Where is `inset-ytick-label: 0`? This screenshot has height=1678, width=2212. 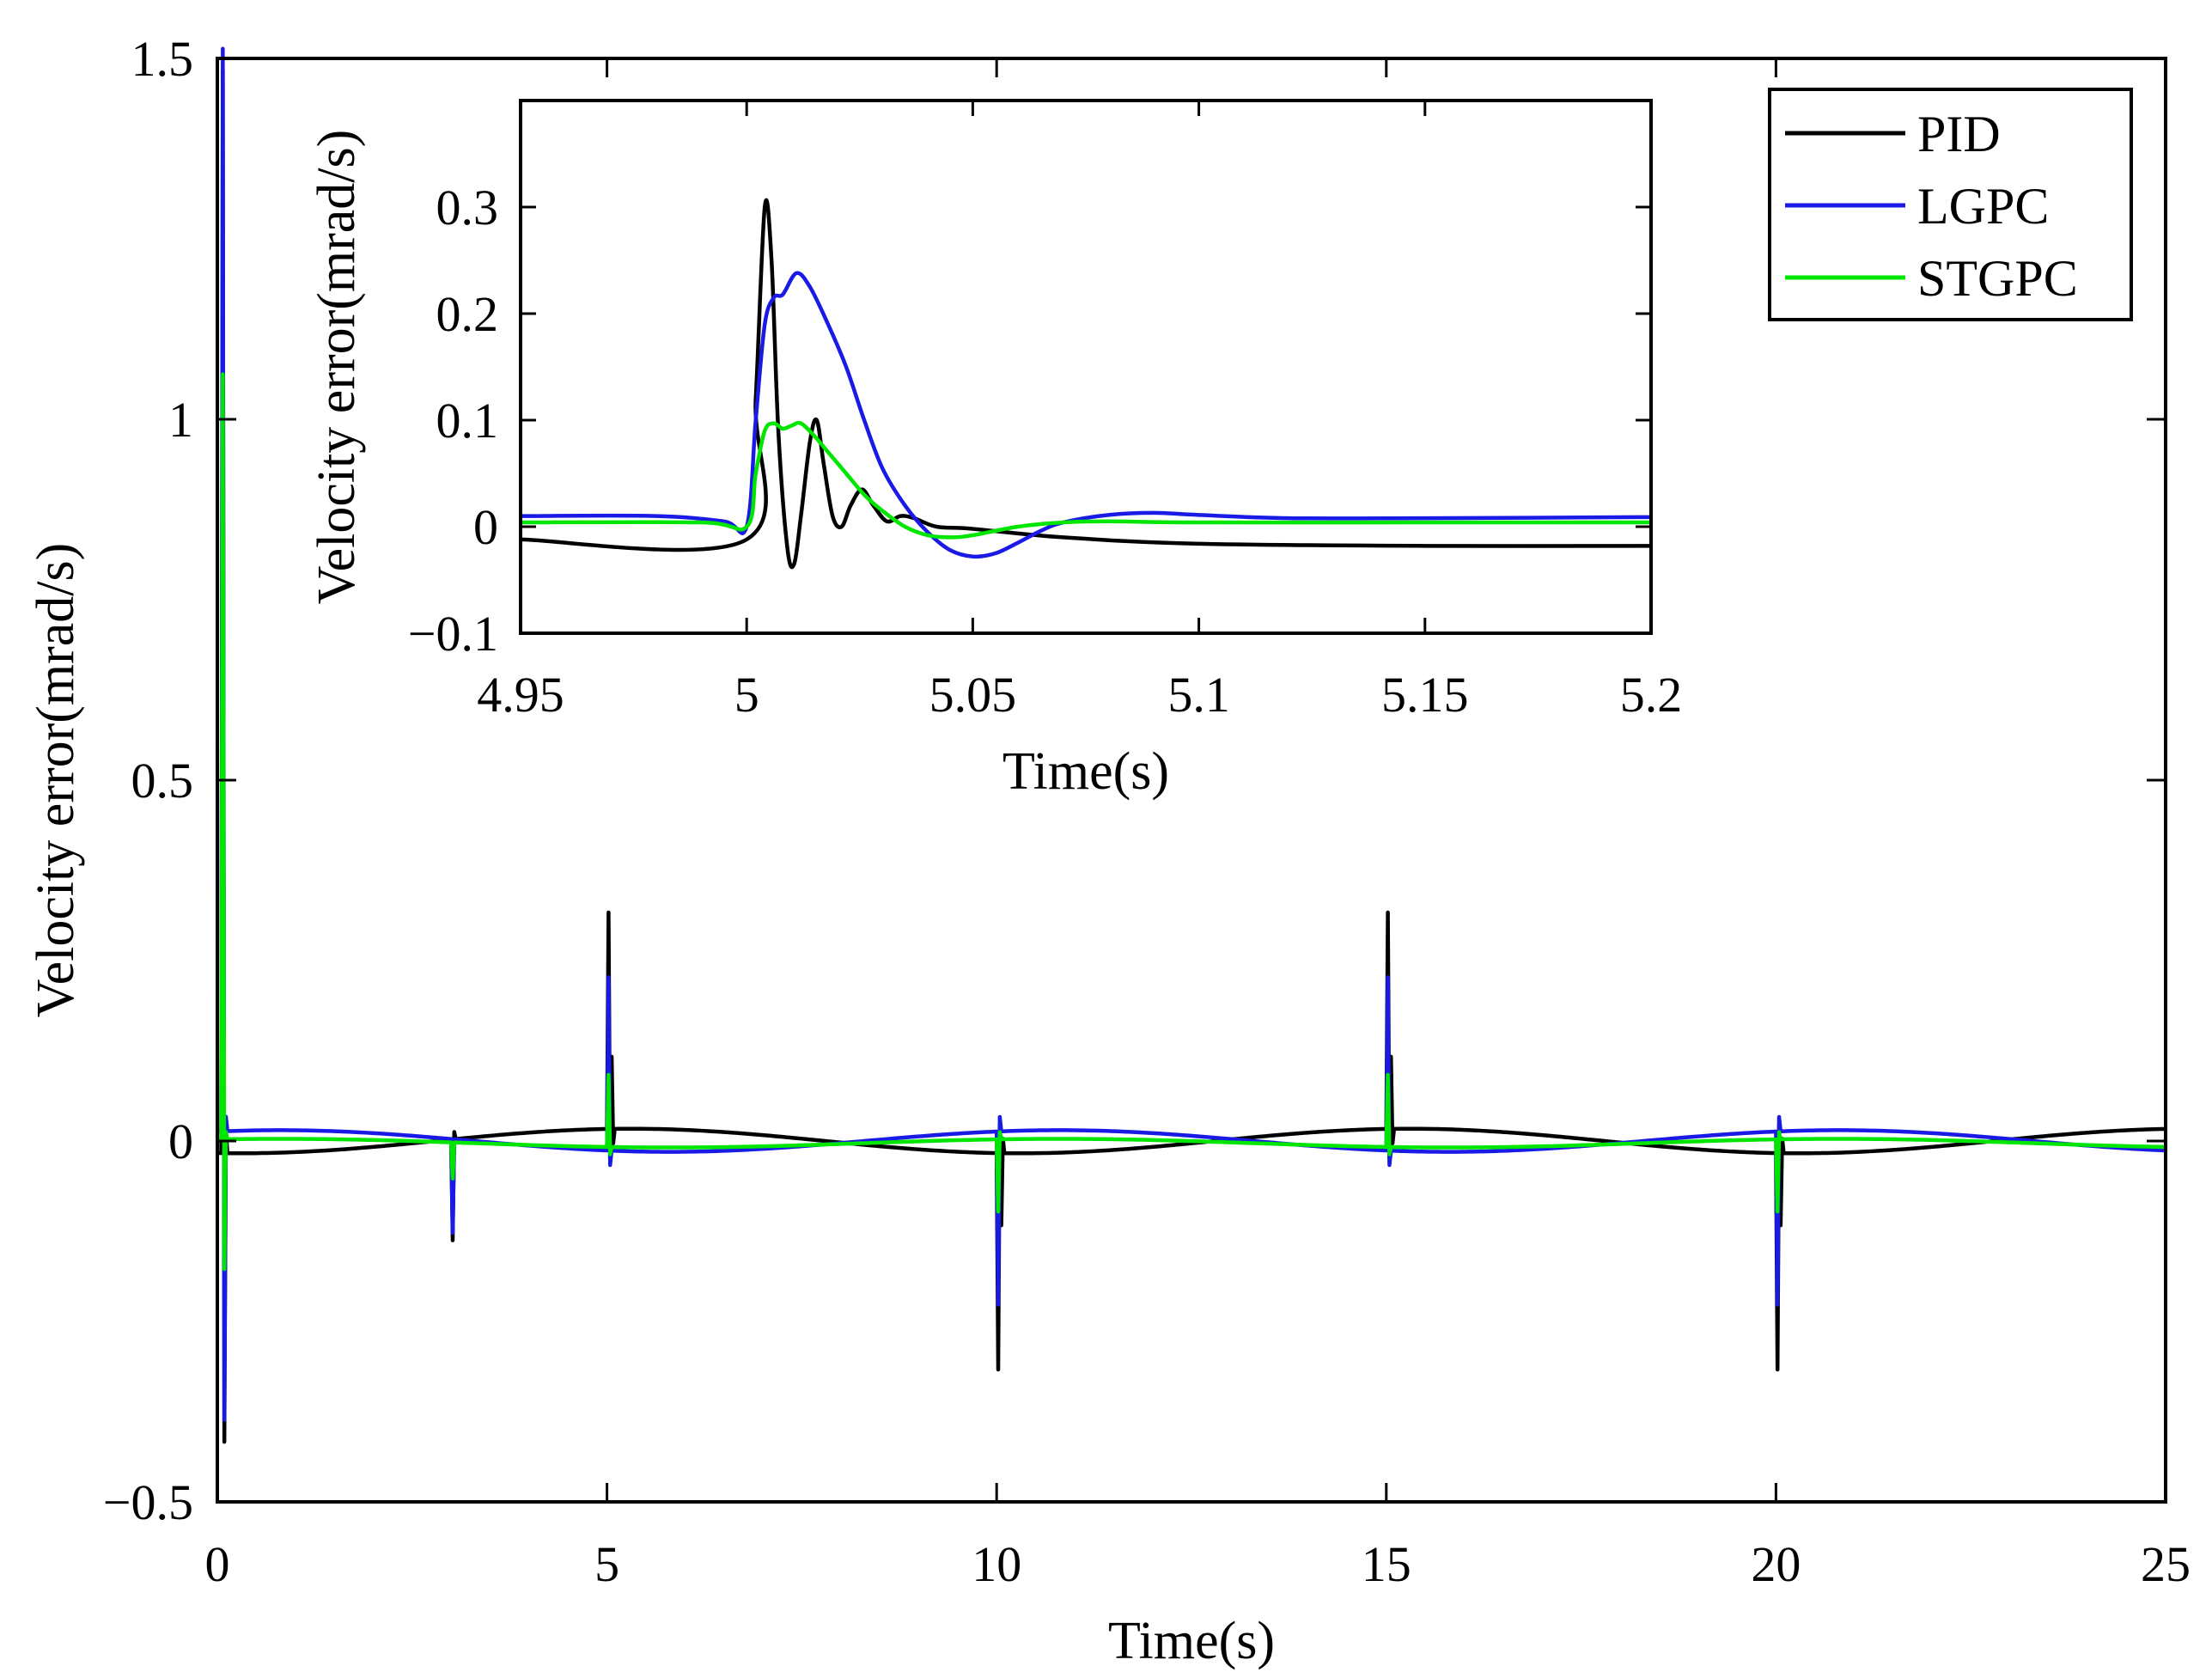
inset-ytick-label: 0 is located at coordinates (485, 527).